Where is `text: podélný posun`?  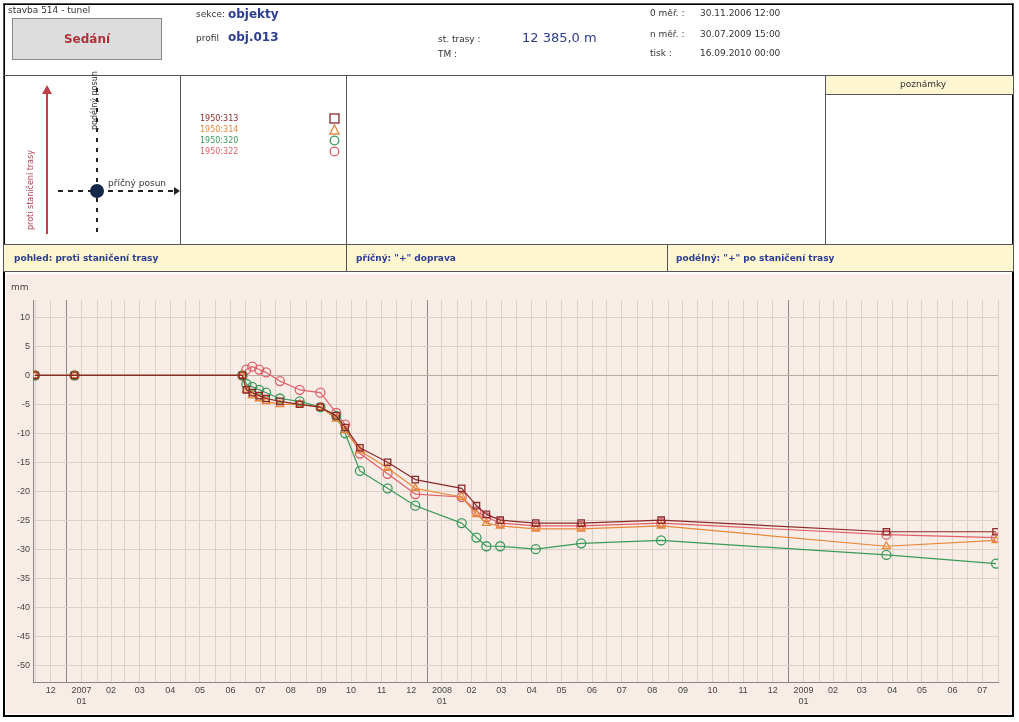 text: podélný posun is located at coordinates (94, 100).